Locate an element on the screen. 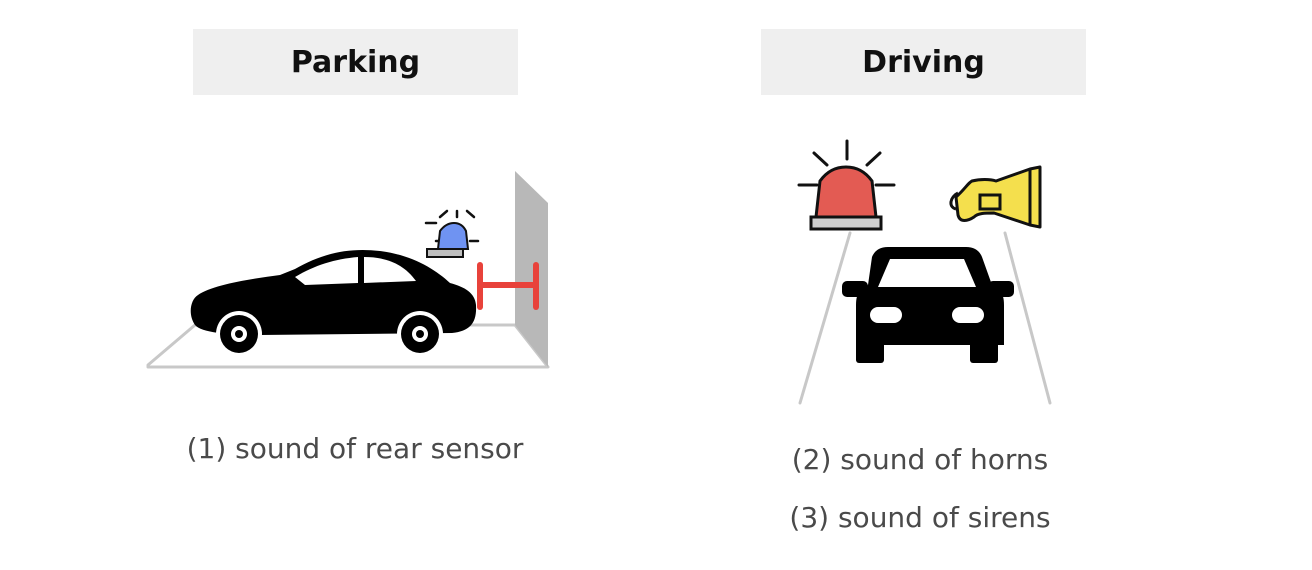 Image resolution: width=1312 pixels, height=570 pixels. blue-siren-icon is located at coordinates (452, 233).